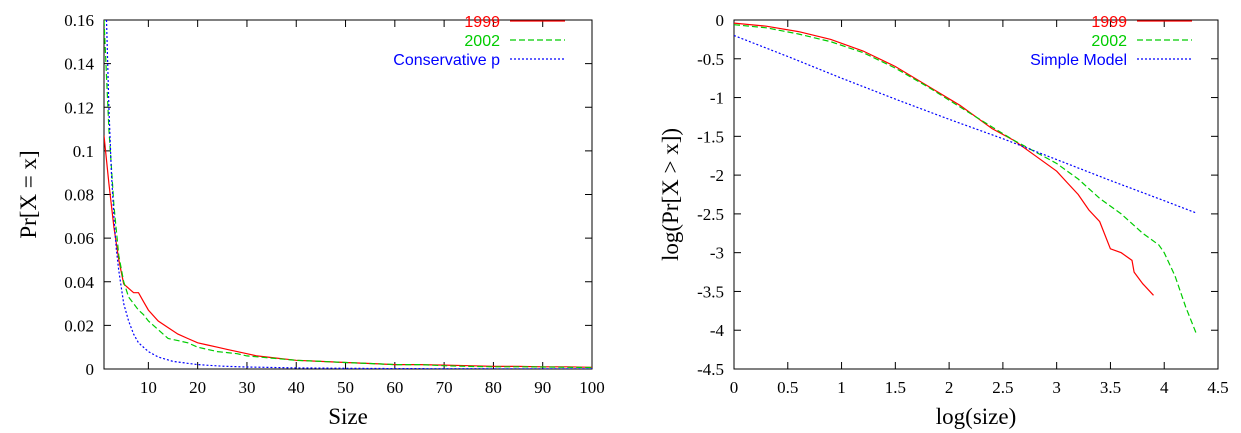 The width and height of the screenshot is (1241, 433). I want to click on x-tick-label: 2, so click(949, 387).